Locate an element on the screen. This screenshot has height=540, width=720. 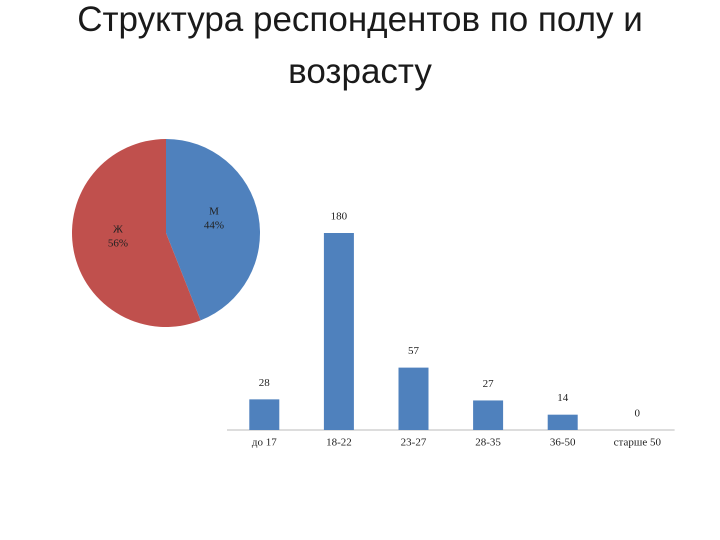
value-label: 57 is located at coordinates (414, 351).